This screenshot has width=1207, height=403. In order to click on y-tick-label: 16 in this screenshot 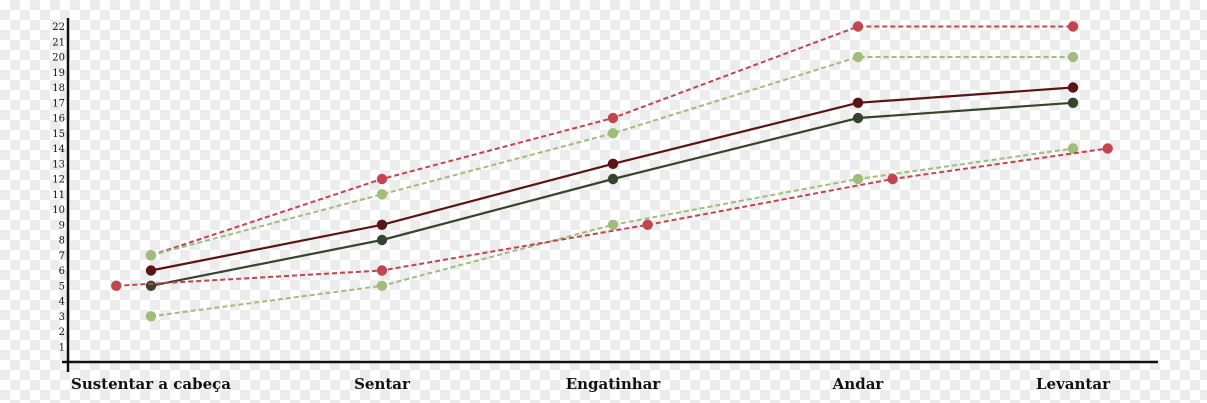, I will do `click(58, 119)`.